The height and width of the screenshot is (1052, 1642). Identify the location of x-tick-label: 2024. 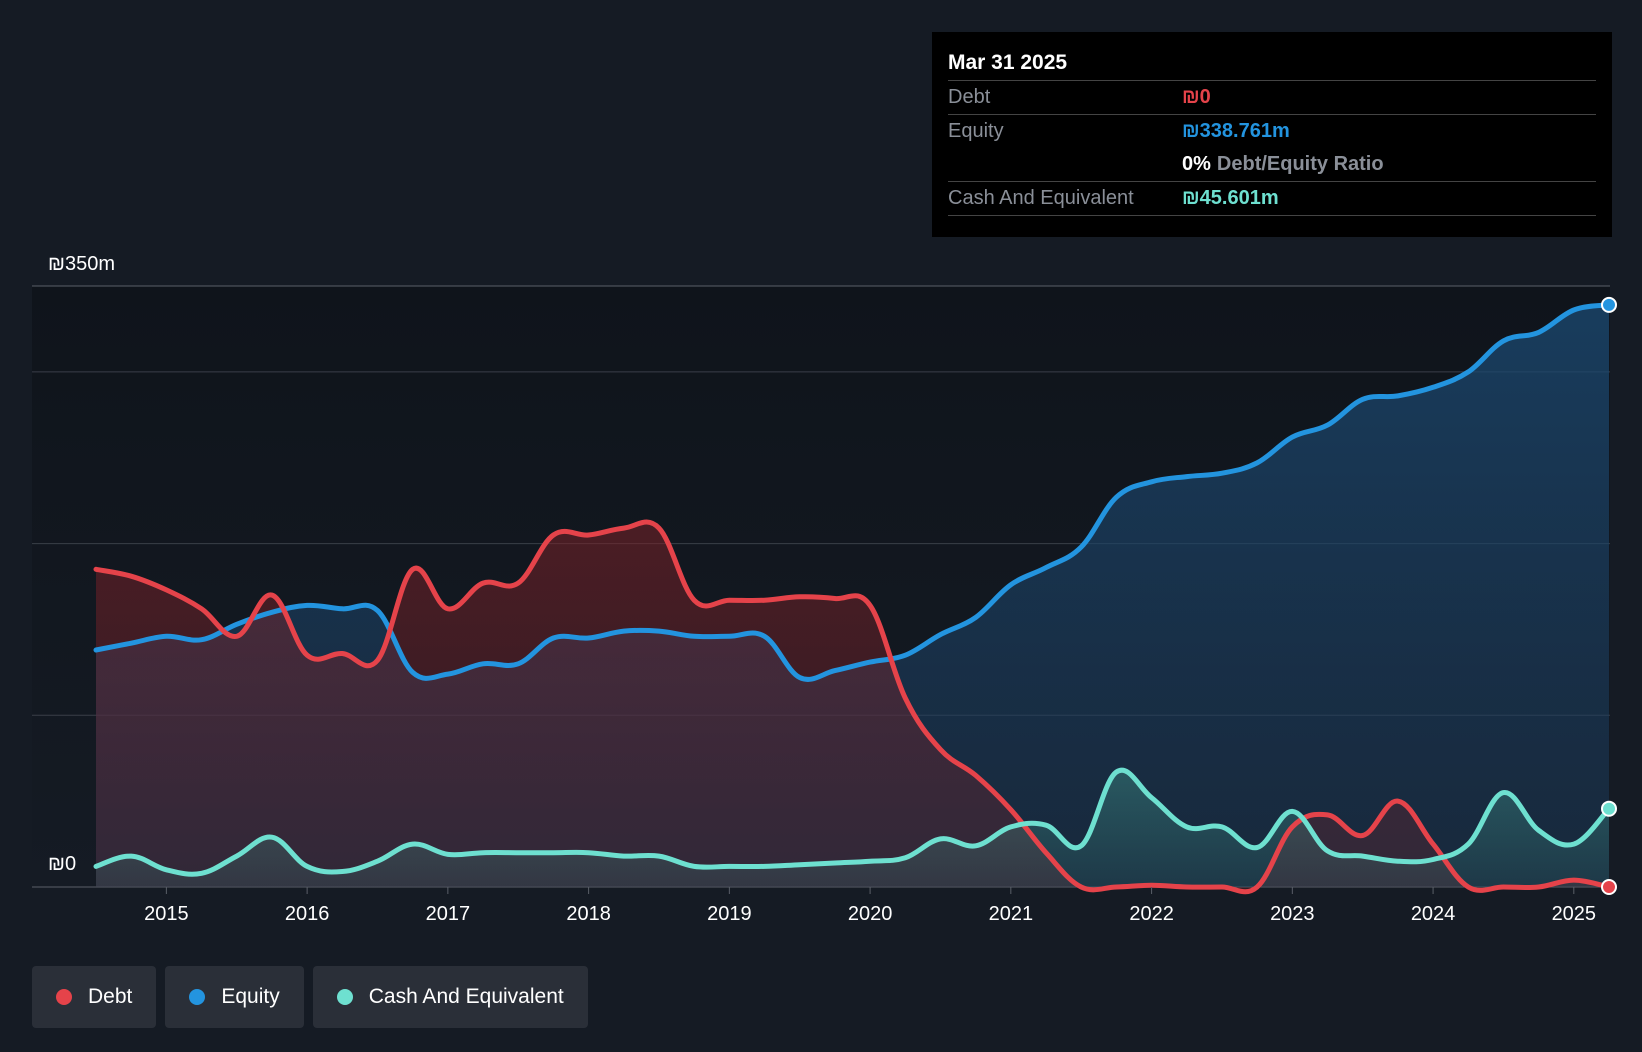
(1433, 914).